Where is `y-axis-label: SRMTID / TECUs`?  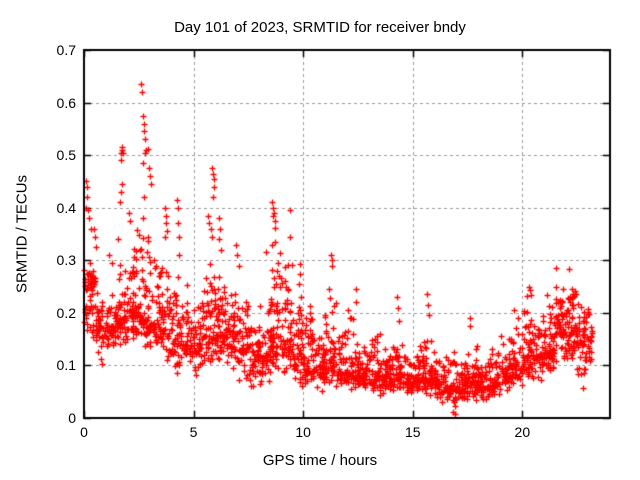 y-axis-label: SRMTID / TECUs is located at coordinates (22, 234).